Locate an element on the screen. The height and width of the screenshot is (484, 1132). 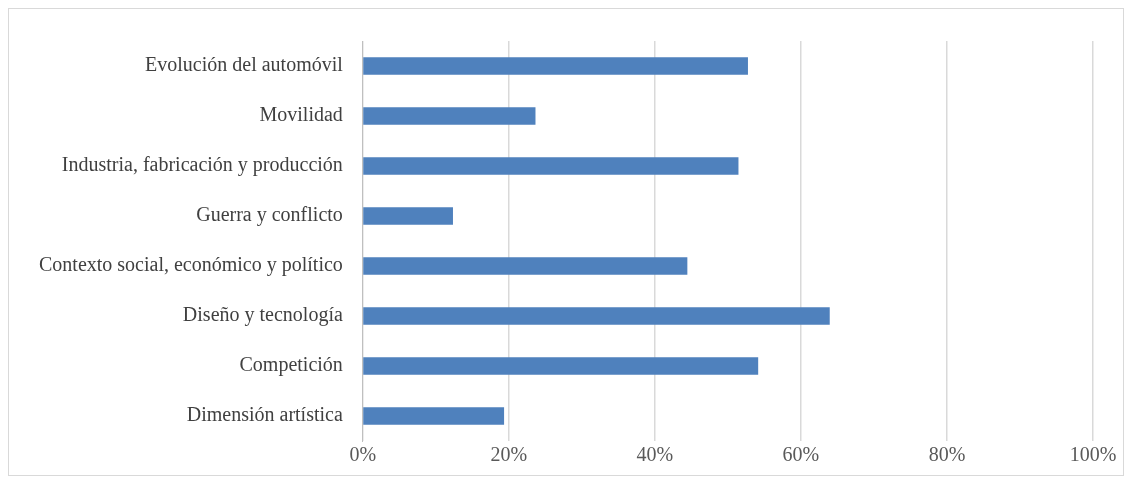
x-tick-label: 40% is located at coordinates (655, 454).